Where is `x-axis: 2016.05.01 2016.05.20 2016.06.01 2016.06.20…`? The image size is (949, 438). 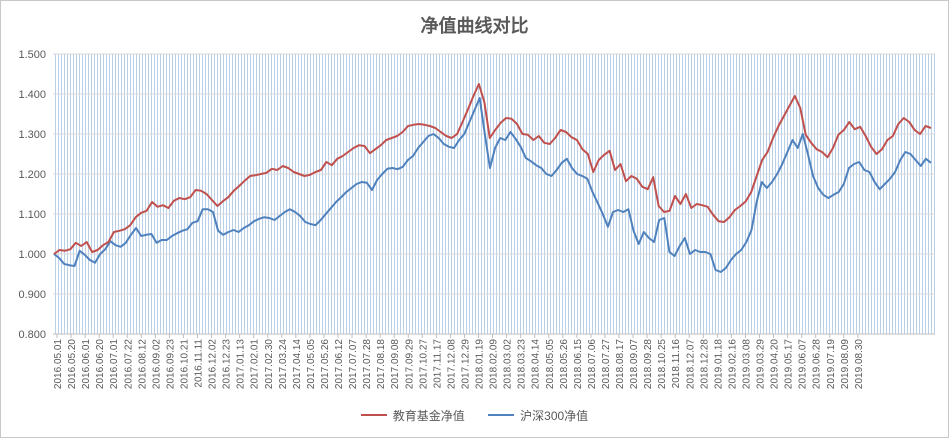
x-axis: 2016.05.01 2016.05.20 2016.06.01 2016.06.20… is located at coordinates (494, 361).